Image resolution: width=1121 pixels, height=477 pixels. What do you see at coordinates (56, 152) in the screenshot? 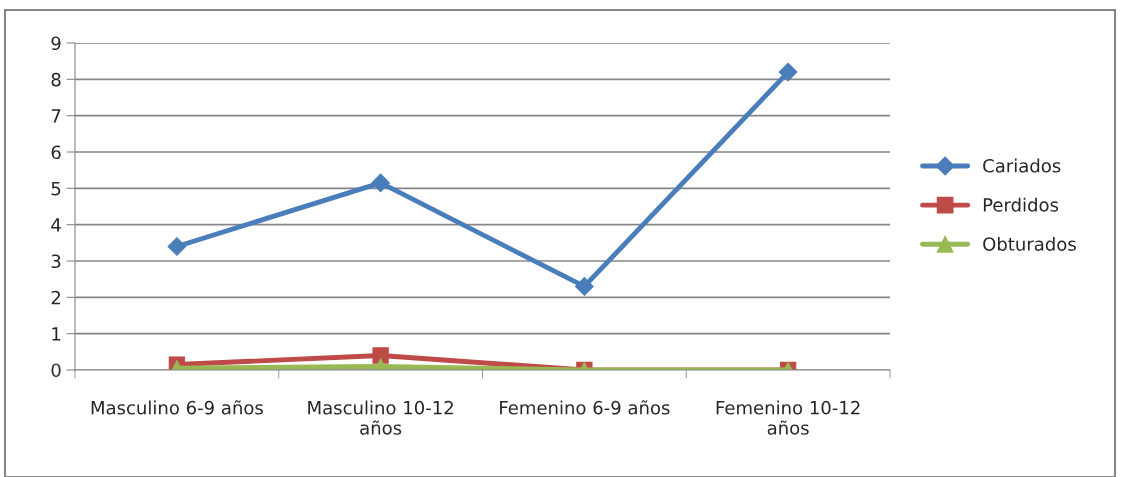
I see `y-tick-label: 6` at bounding box center [56, 152].